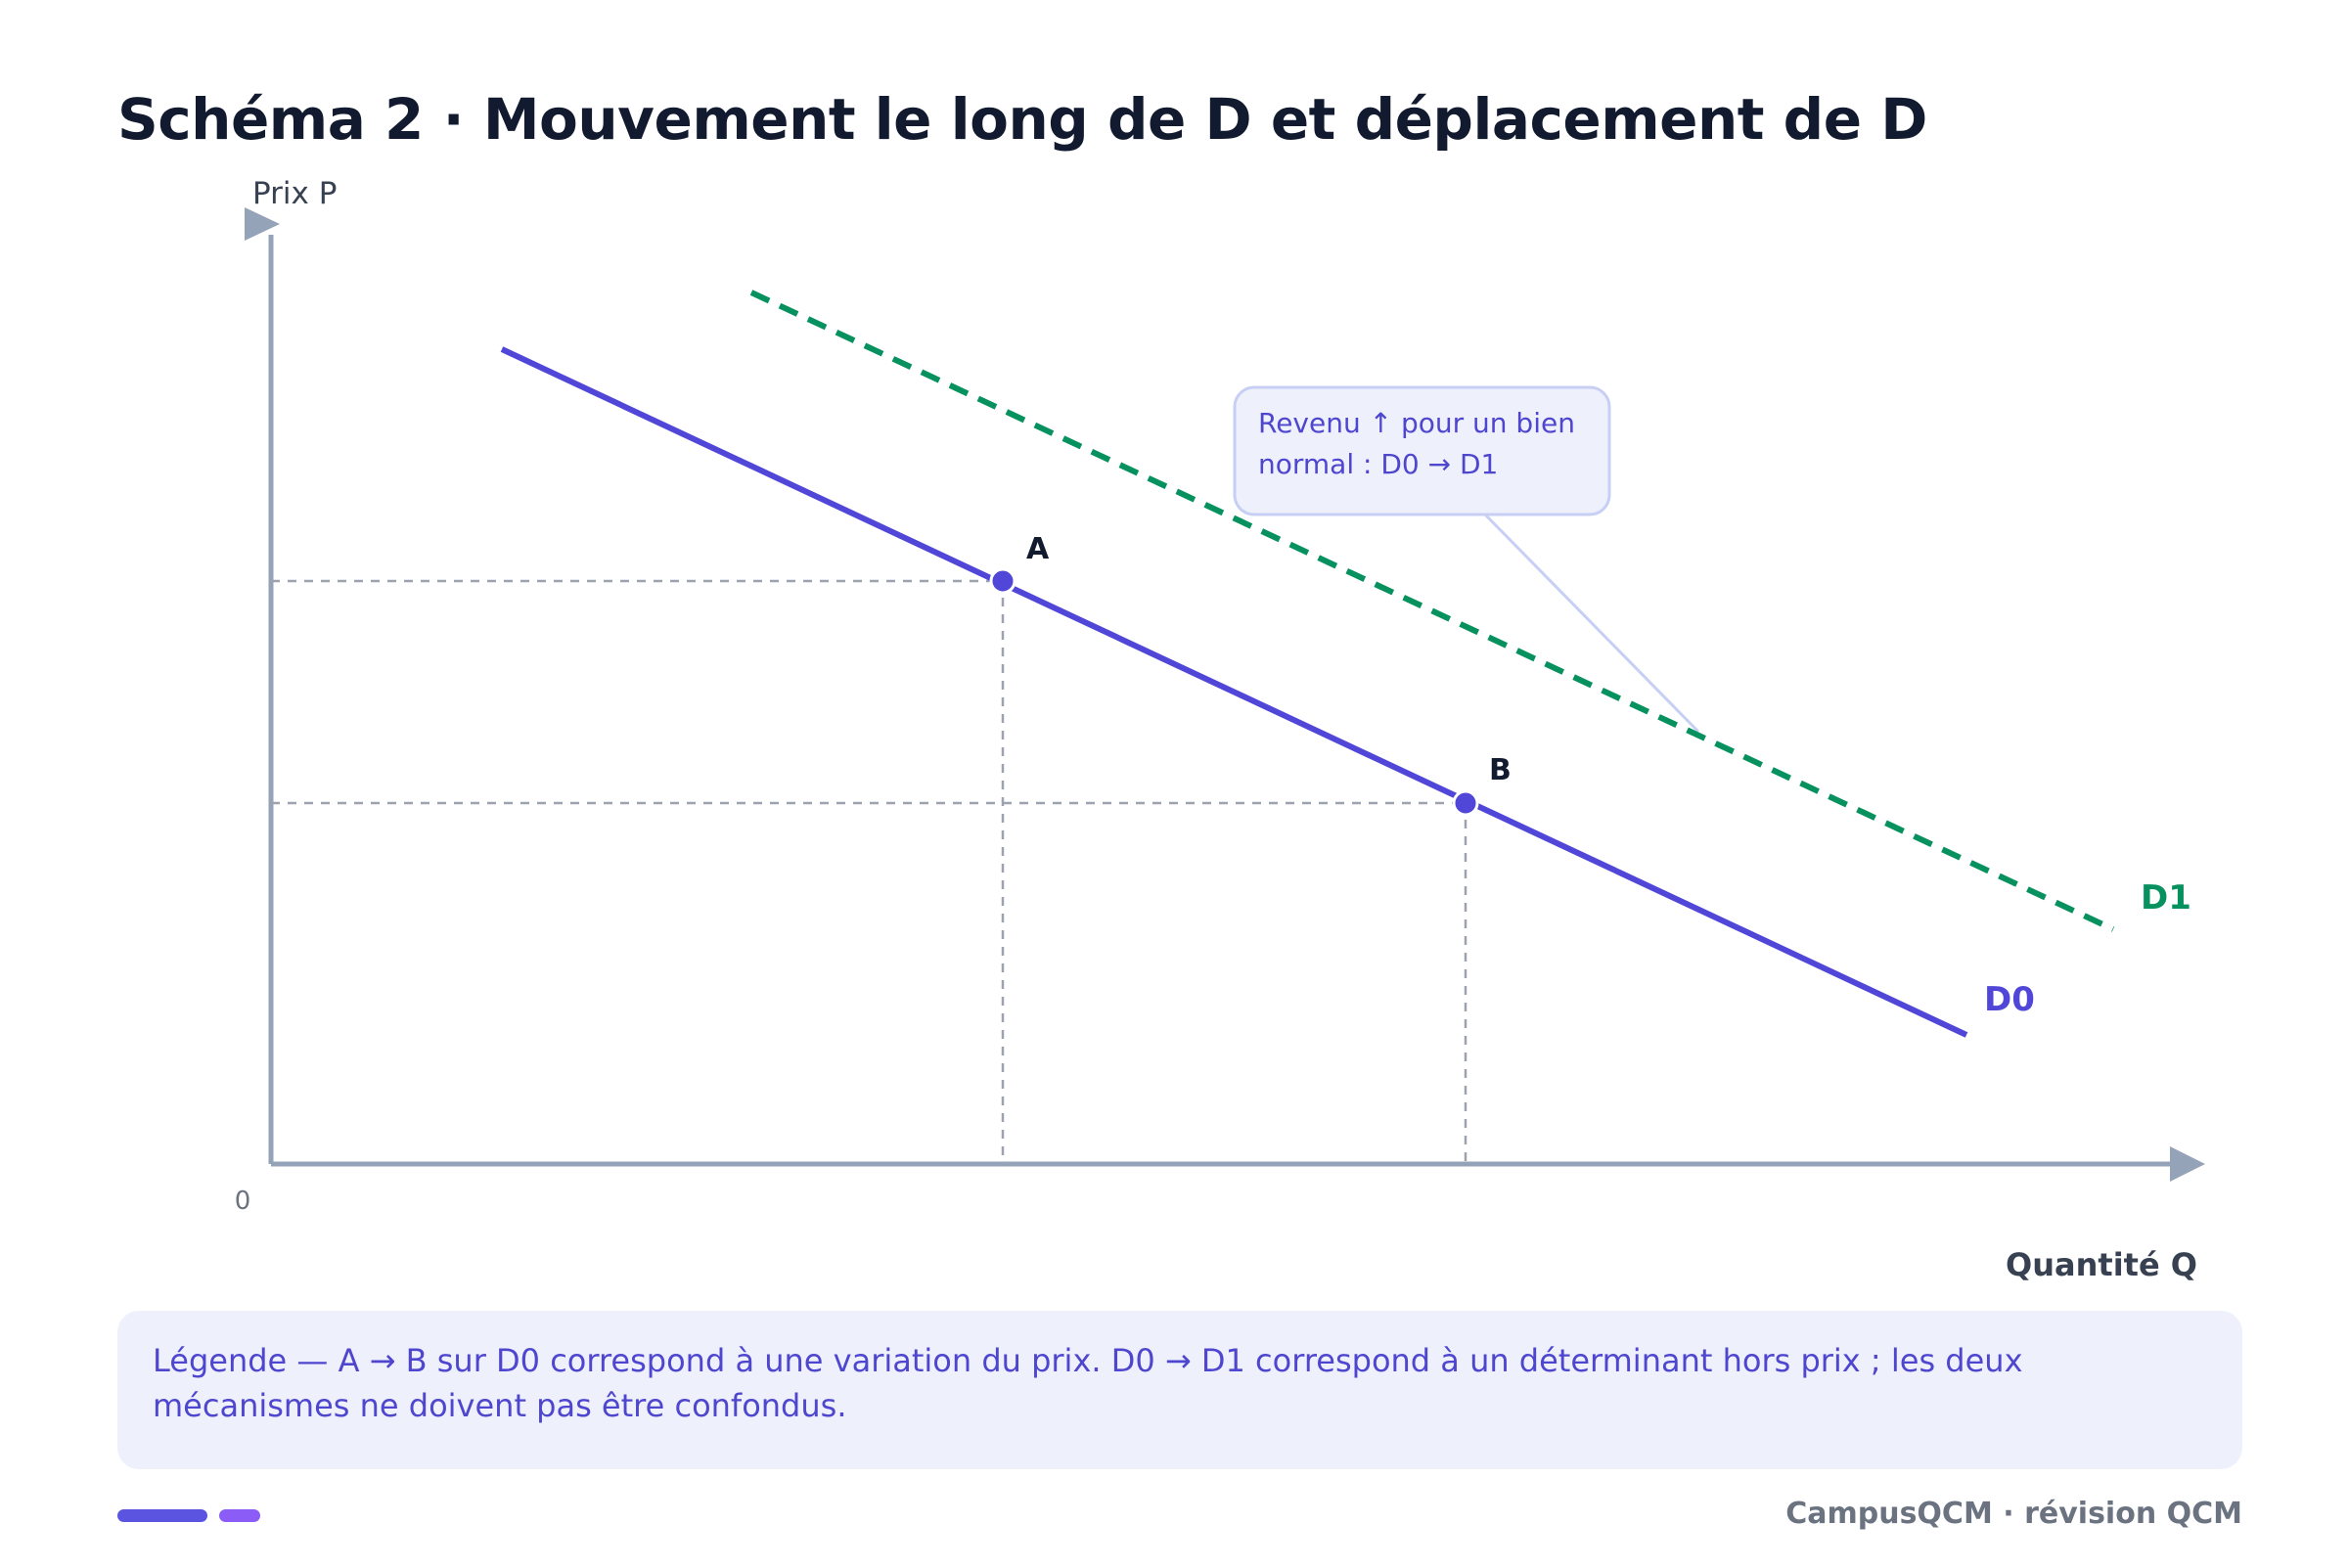  I want to click on x-axis-label: Quantité Q, so click(2101, 1264).